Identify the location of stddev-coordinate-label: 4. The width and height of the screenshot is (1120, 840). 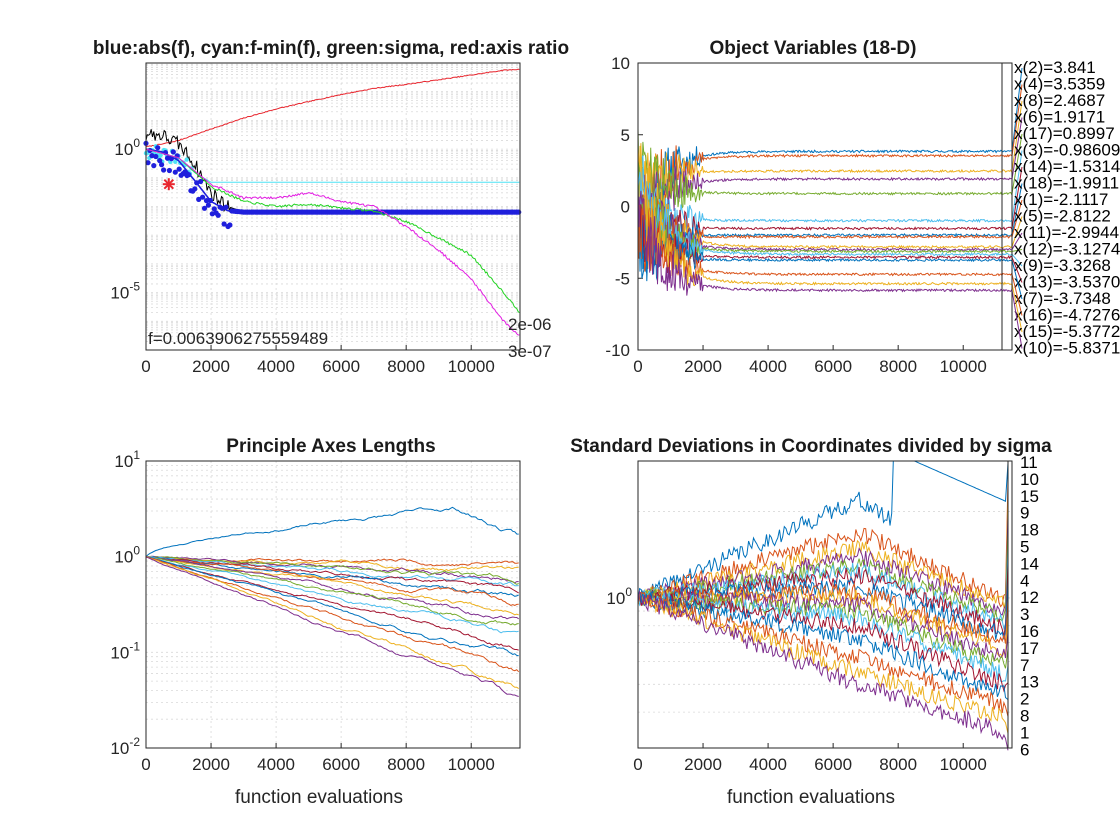
(1024, 580).